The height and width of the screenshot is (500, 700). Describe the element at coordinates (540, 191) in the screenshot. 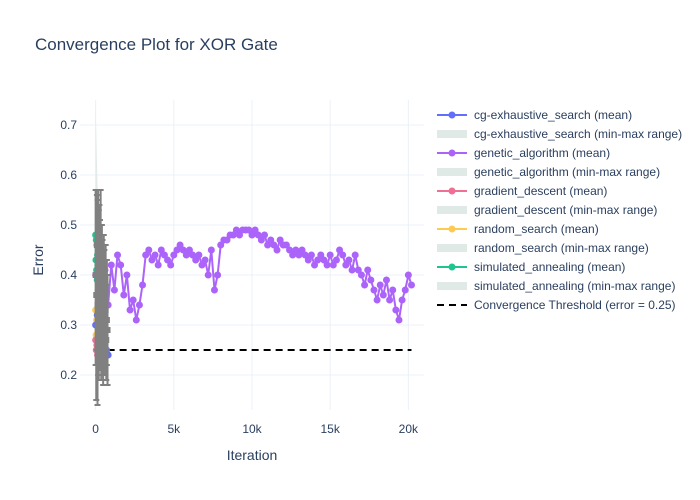

I see `legend-label: gradient_descent (mean)` at that location.